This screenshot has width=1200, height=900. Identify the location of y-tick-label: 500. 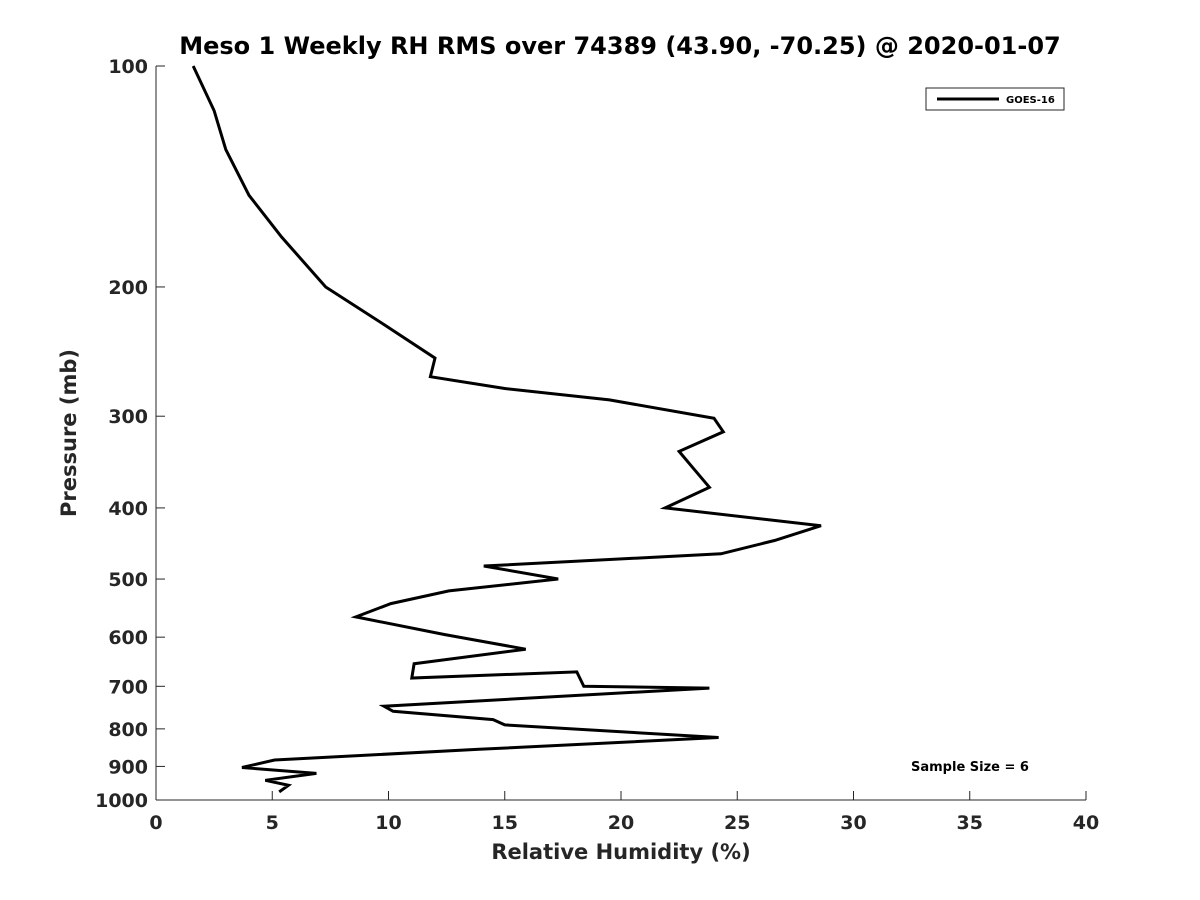
(128, 580).